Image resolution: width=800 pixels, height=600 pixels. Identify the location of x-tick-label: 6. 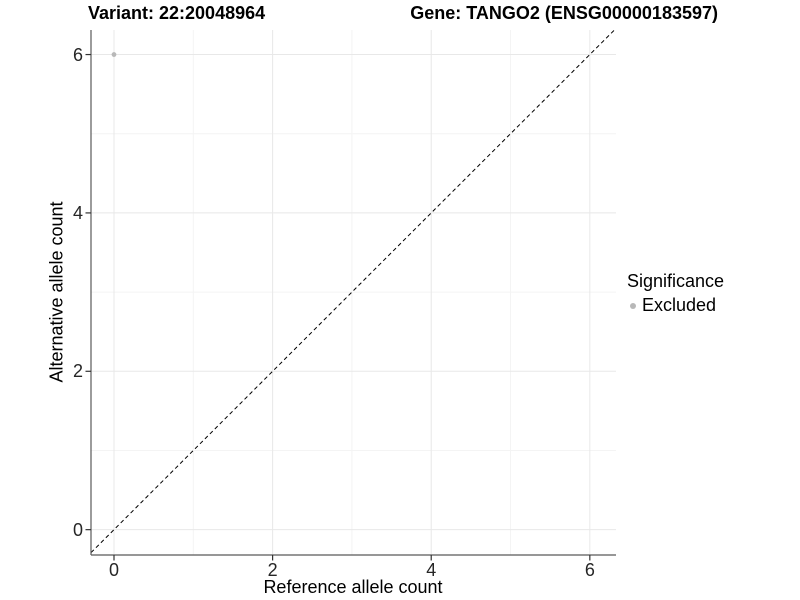
(589, 570).